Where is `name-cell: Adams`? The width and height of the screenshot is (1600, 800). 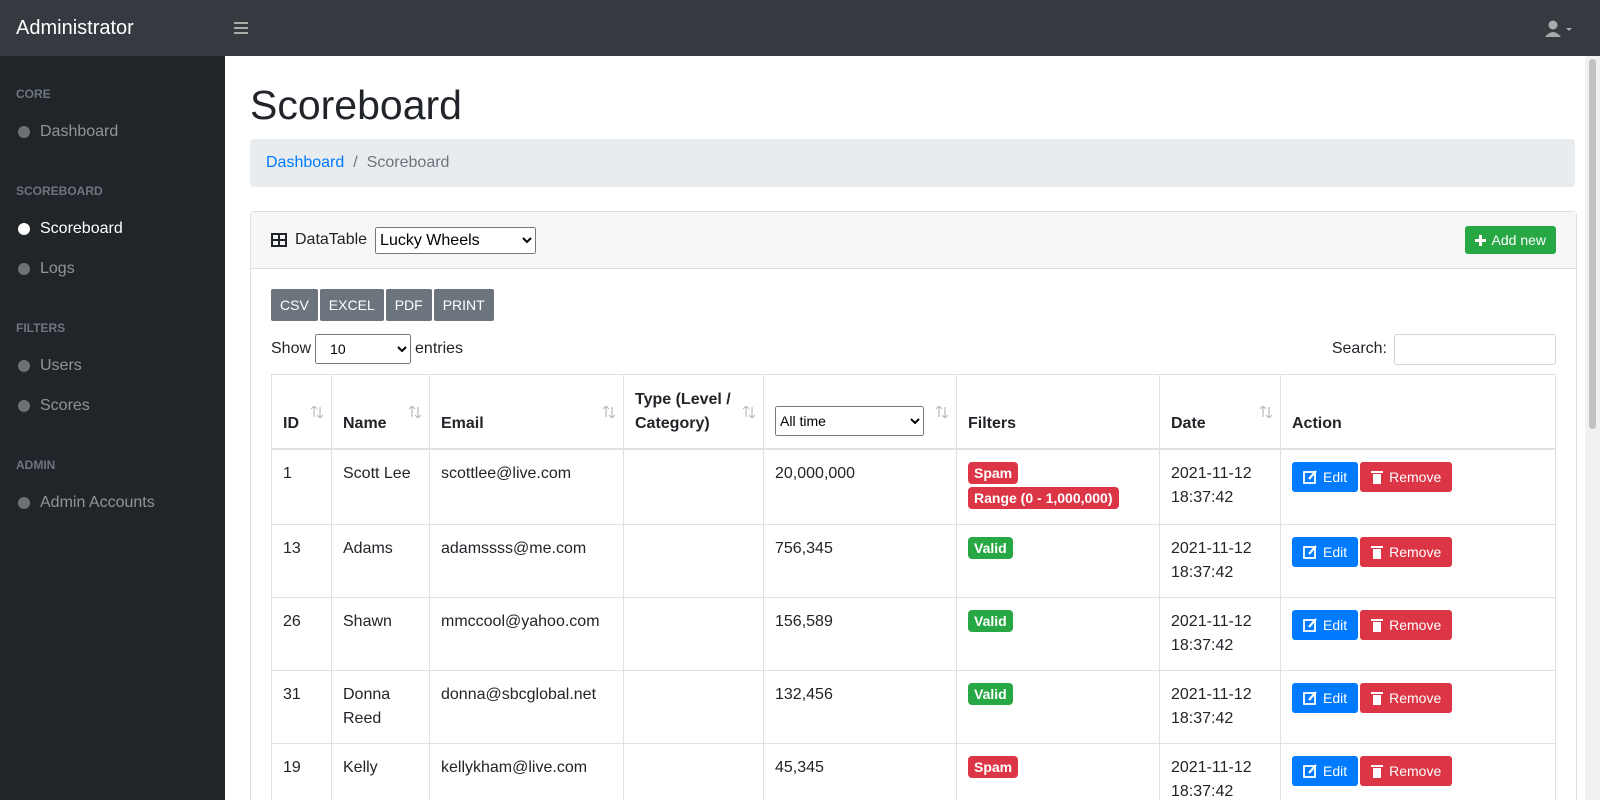
name-cell: Adams is located at coordinates (380, 560).